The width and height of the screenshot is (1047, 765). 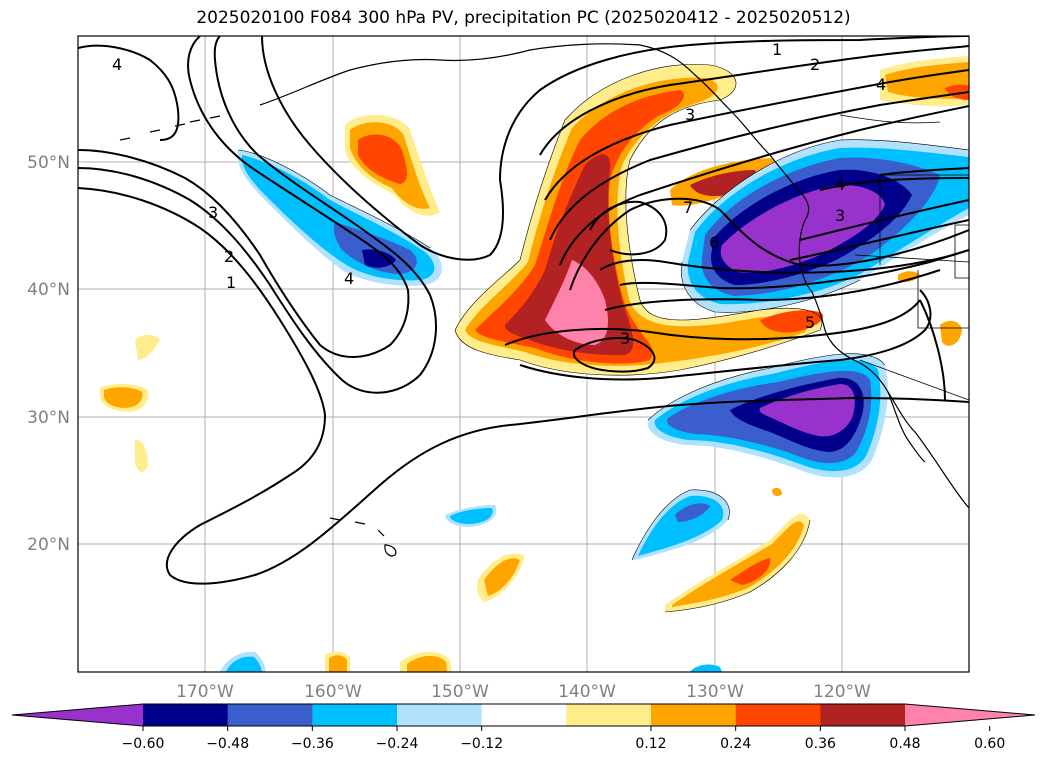 What do you see at coordinates (397, 744) in the screenshot?
I see `colorbar-tick-label: −0.24` at bounding box center [397, 744].